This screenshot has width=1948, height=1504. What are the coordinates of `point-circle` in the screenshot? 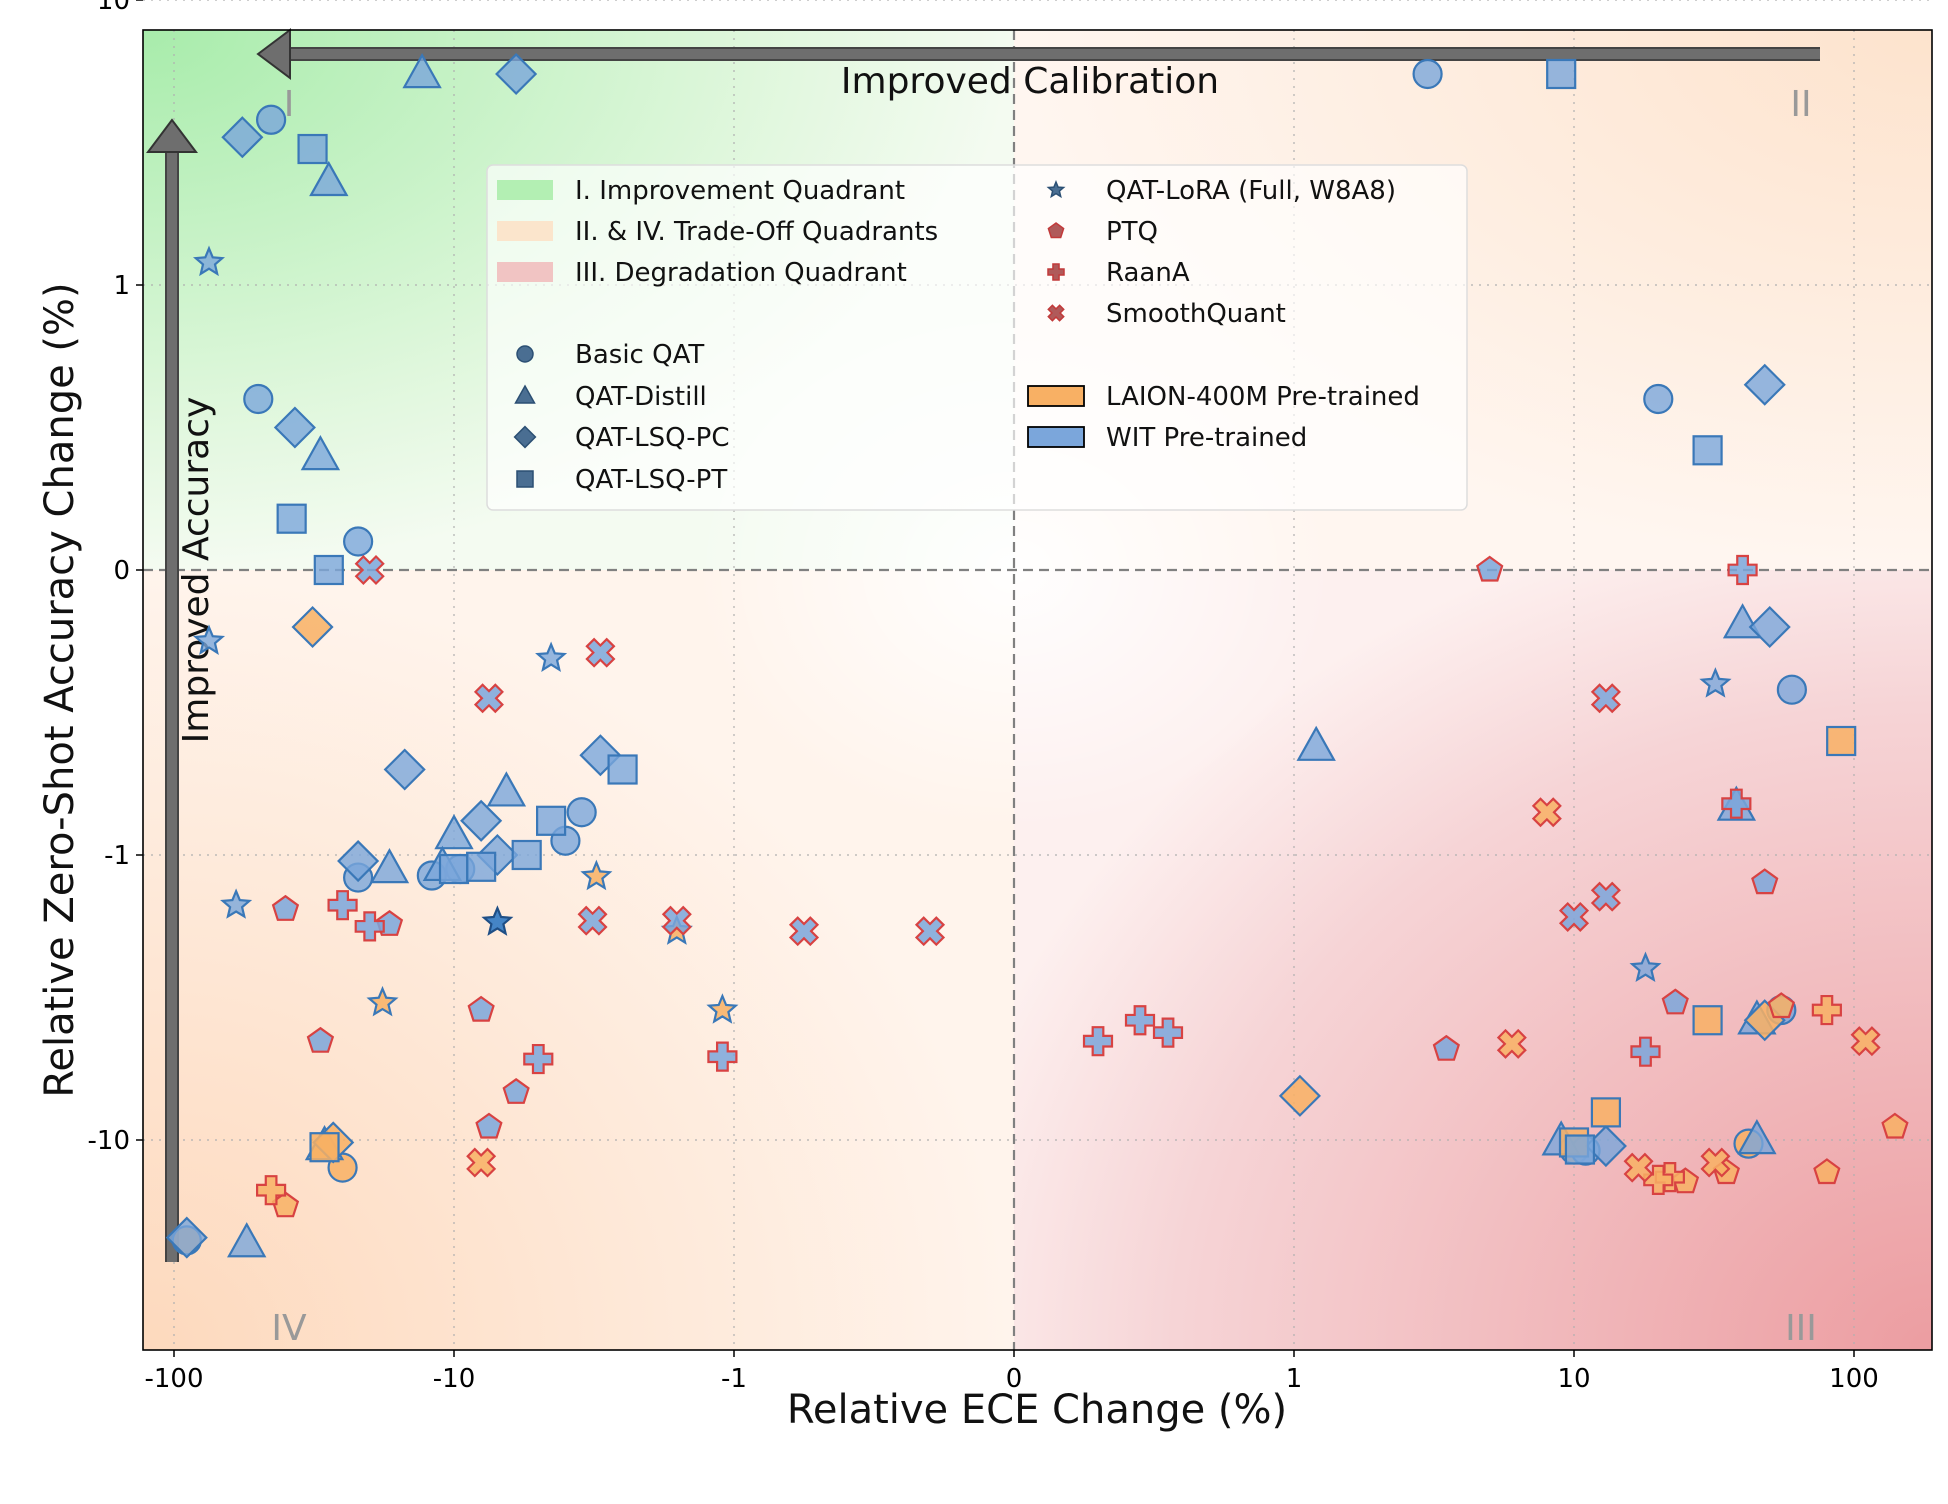 It's located at (258, 399).